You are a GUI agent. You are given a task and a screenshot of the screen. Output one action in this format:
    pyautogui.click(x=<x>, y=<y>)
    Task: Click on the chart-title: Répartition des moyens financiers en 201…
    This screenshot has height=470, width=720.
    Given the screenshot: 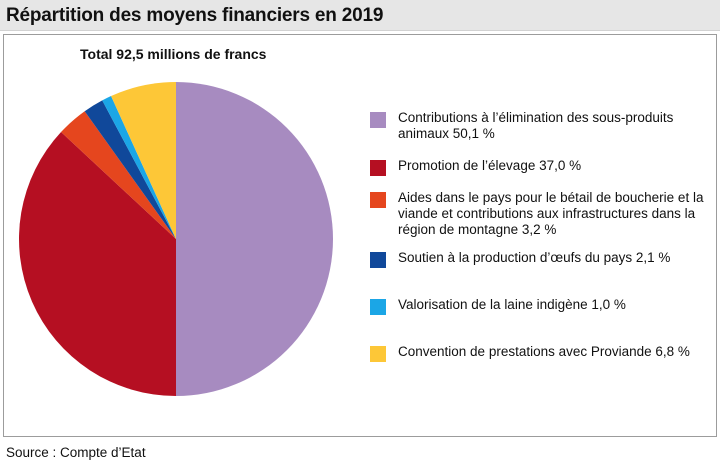 What is the action you would take?
    pyautogui.click(x=195, y=15)
    